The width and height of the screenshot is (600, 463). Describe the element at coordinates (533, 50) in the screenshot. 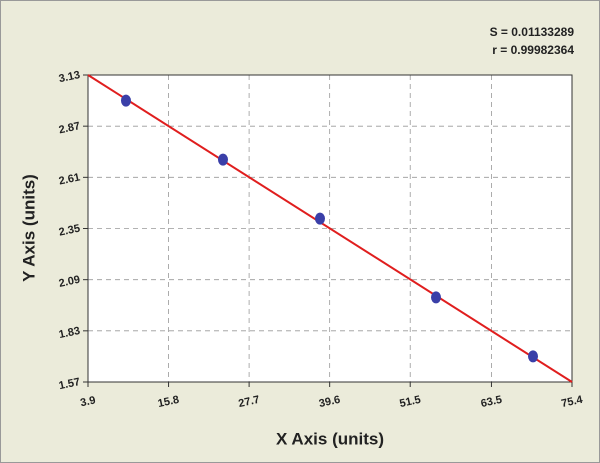

I see `annotation: r = 0.99982364` at that location.